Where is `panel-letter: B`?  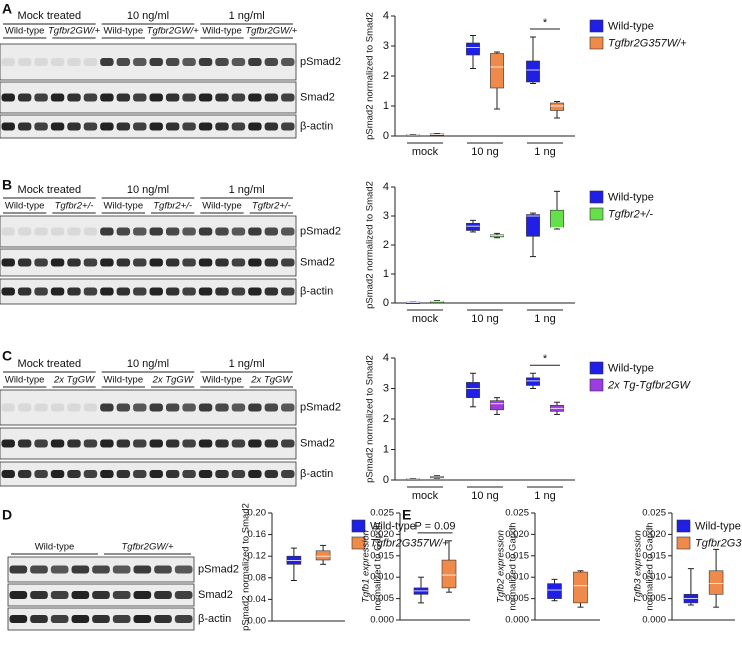
panel-letter: B is located at coordinates (7, 185).